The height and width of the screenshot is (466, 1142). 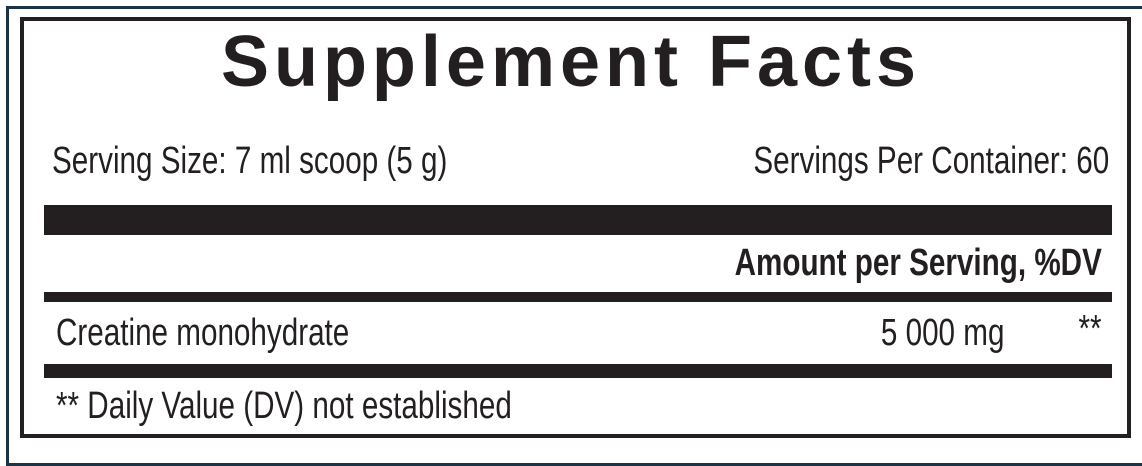 What do you see at coordinates (250, 161) in the screenshot?
I see `serving-size: Serving Size: 7 ml scoop (5 g)` at bounding box center [250, 161].